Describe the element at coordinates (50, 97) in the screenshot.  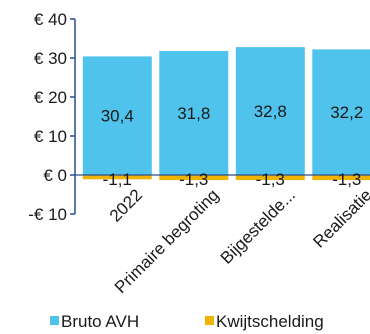
I see `y-tick-label: € 20` at that location.